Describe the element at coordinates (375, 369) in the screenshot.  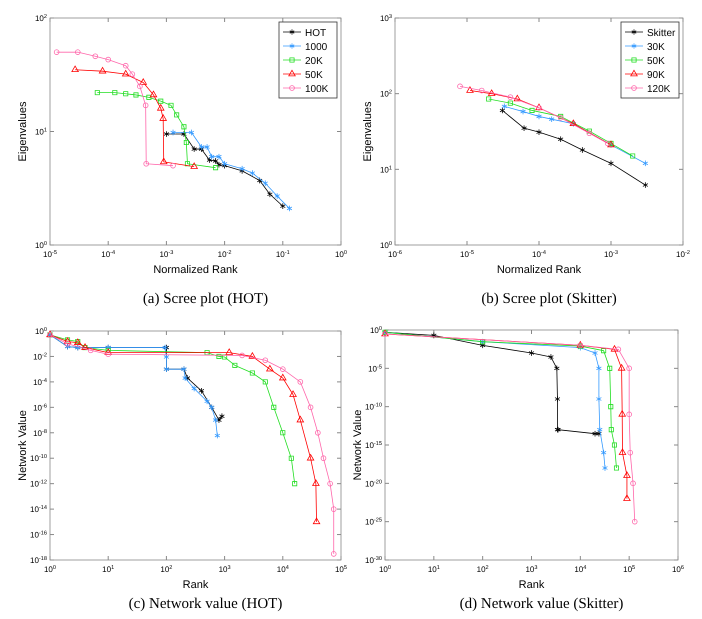
I see `y-tick-label: 10$^{-5}$` at that location.